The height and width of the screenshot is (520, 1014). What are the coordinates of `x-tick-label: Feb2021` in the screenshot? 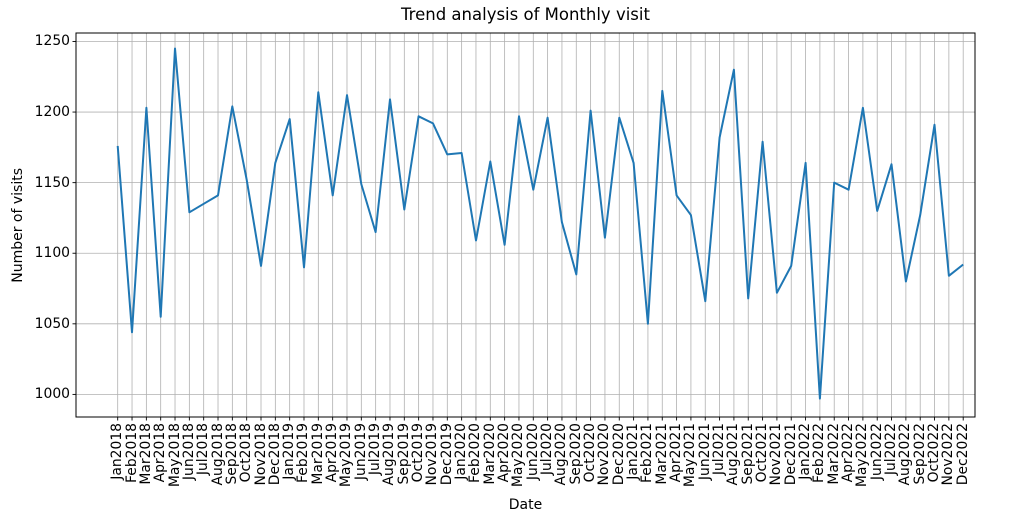 It's located at (647, 453).